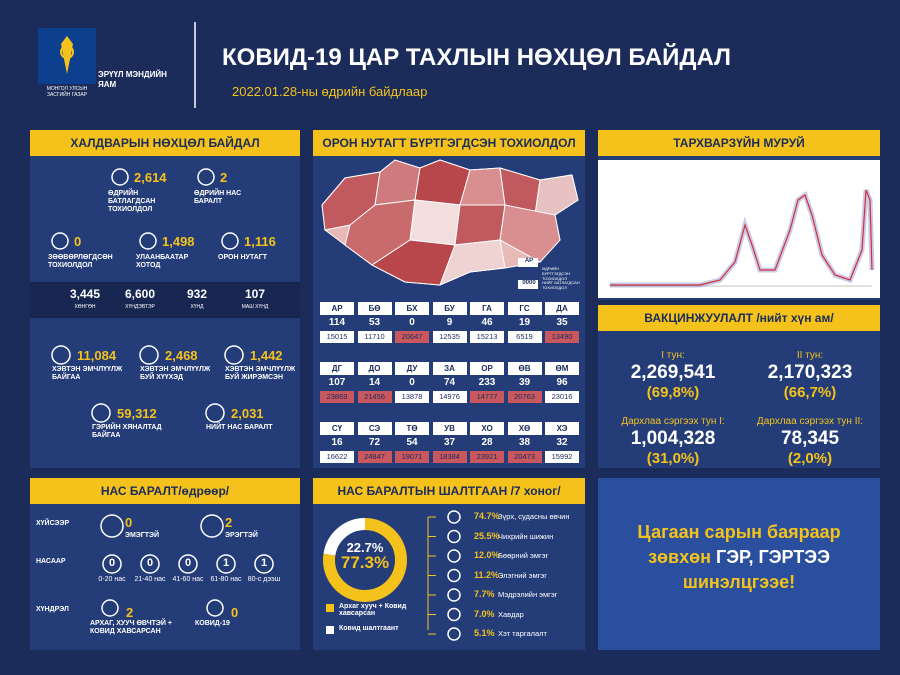 This screenshot has height=675, width=900. Describe the element at coordinates (52, 609) in the screenshot. I see `row-label: ХҮНДРЭЛ` at that location.